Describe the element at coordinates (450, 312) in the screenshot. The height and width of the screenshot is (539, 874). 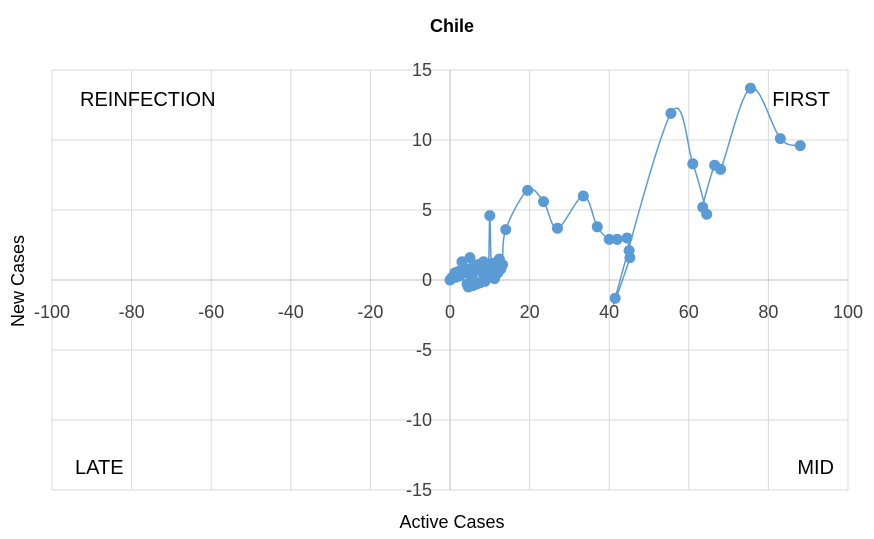
I see `x-tick-label: 0` at that location.